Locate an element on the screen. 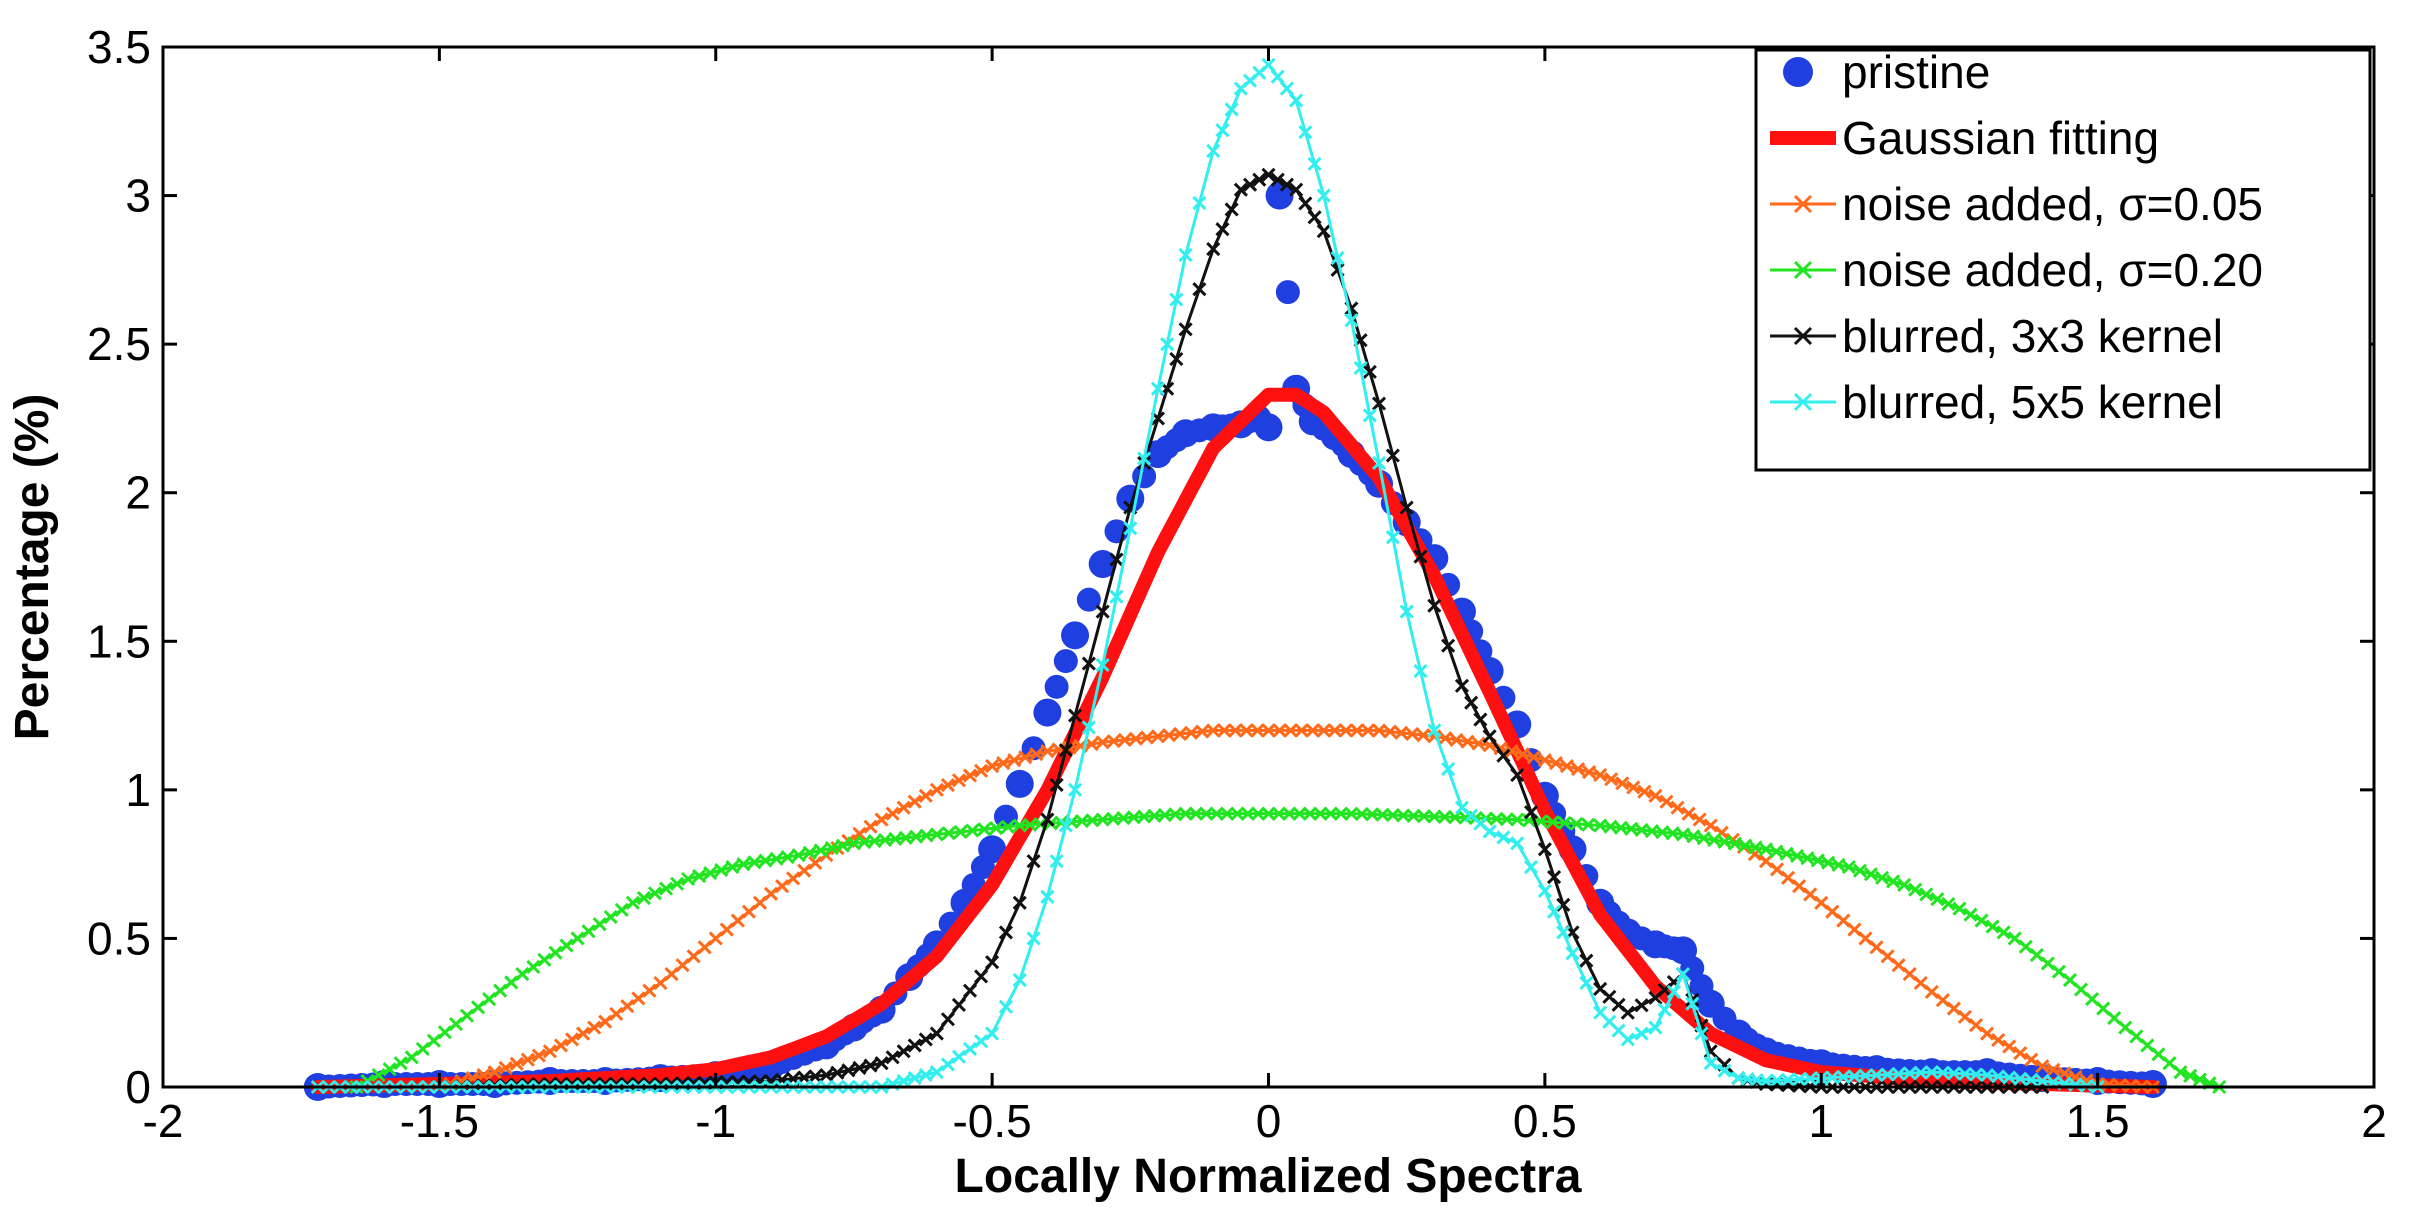 The image size is (2414, 1223). legend-swatch-marker is located at coordinates (1803, 402).